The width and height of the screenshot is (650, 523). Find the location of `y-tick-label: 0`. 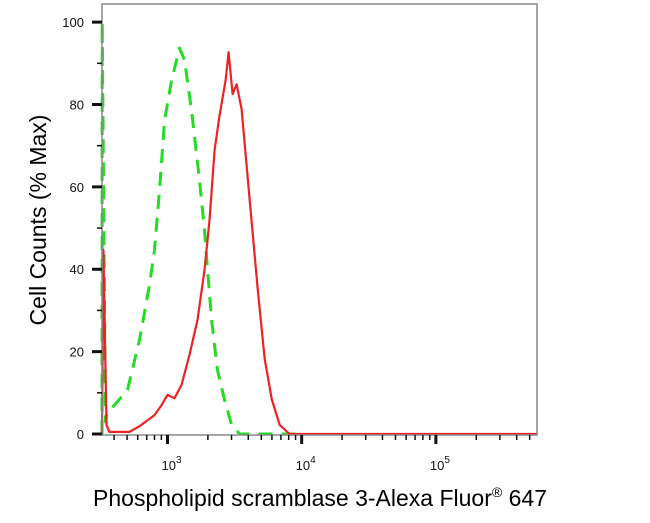

y-tick-label: 0 is located at coordinates (80, 434).